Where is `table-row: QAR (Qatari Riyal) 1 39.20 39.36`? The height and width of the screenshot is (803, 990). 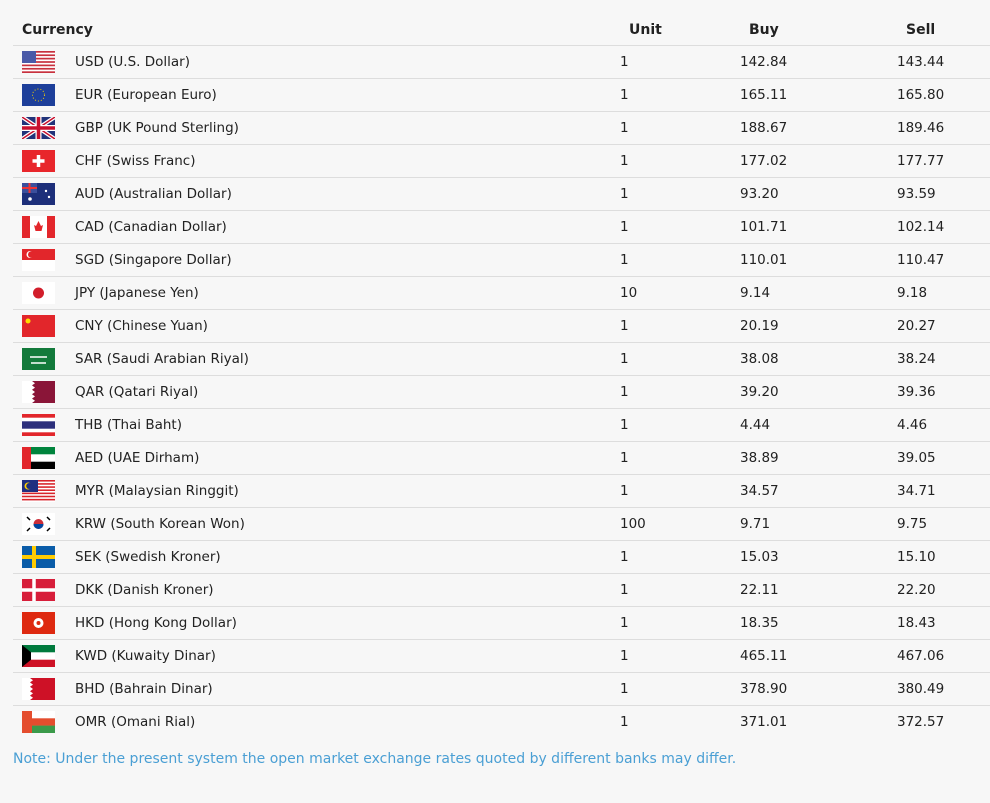
table-row: QAR (Qatari Riyal) 1 39.20 39.36 is located at coordinates (501, 392).